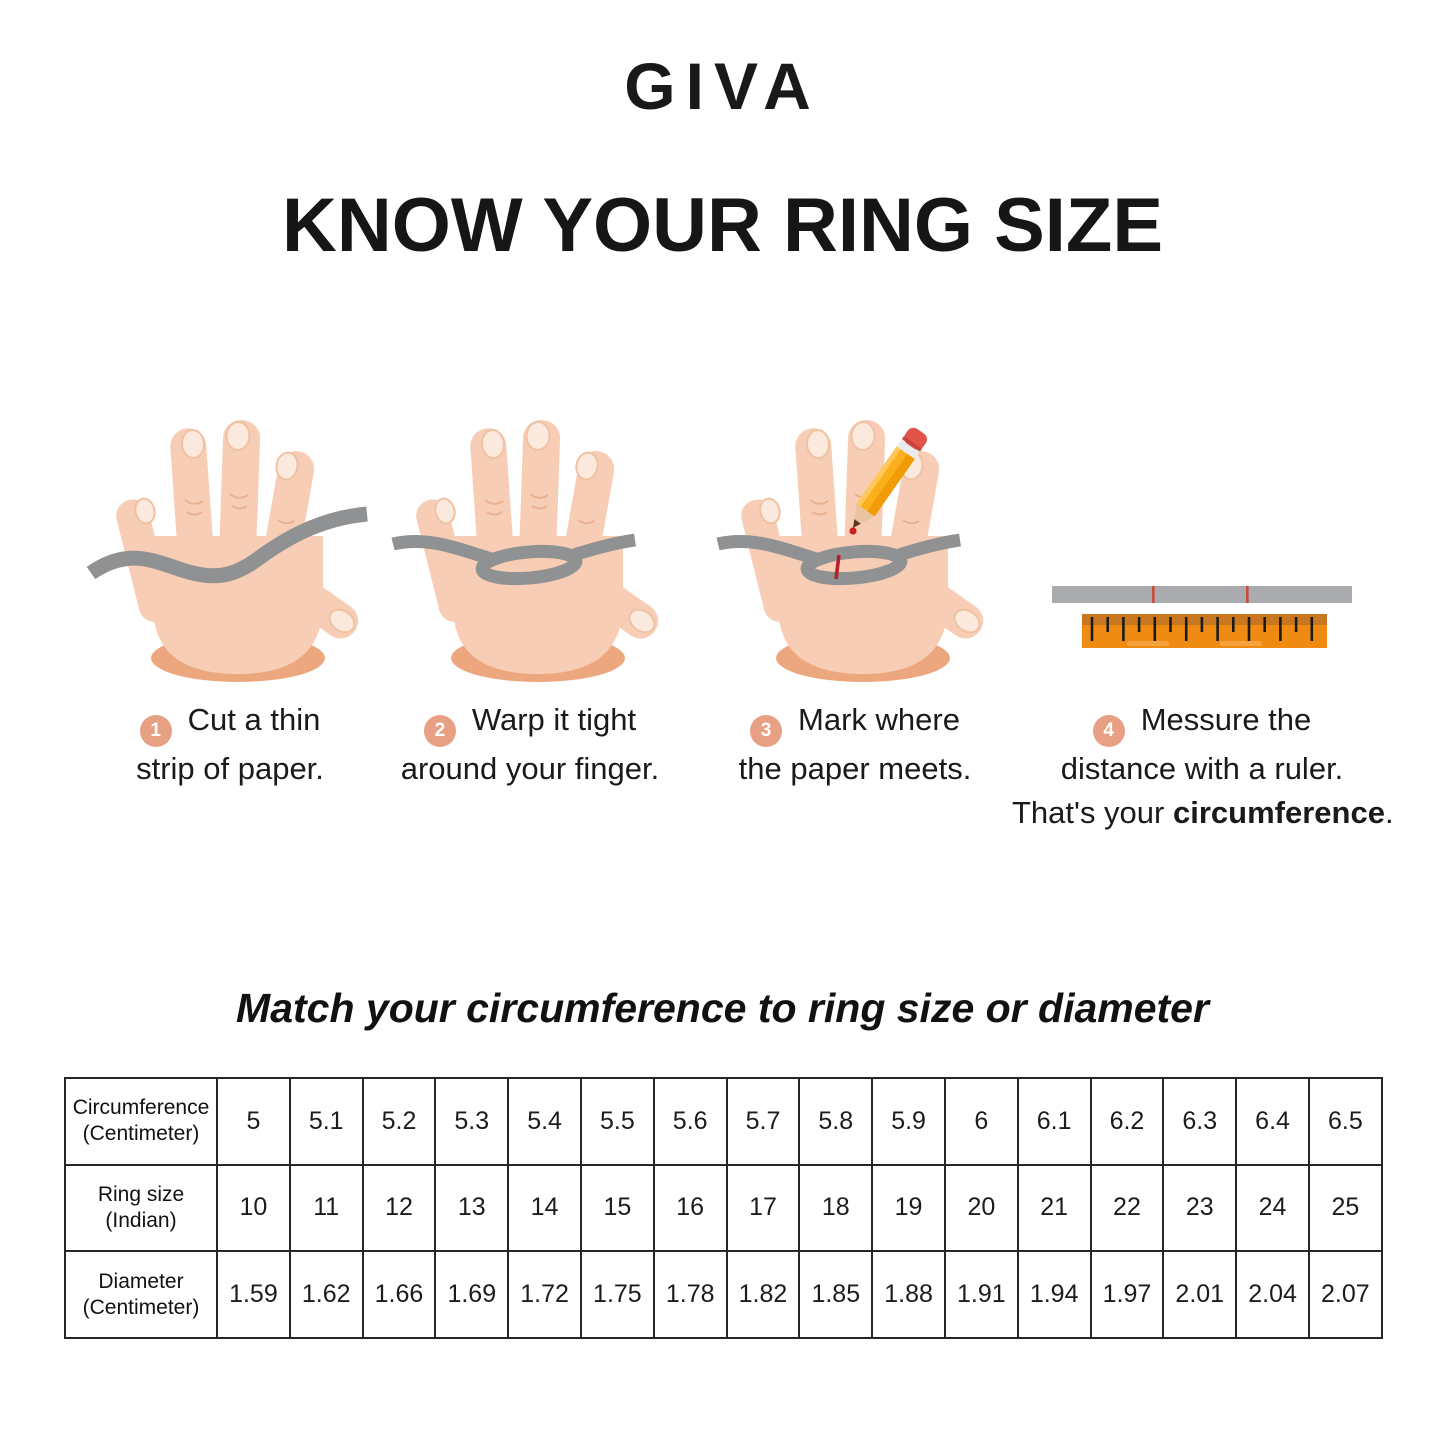  I want to click on table-cell: 5.9, so click(908, 1121).